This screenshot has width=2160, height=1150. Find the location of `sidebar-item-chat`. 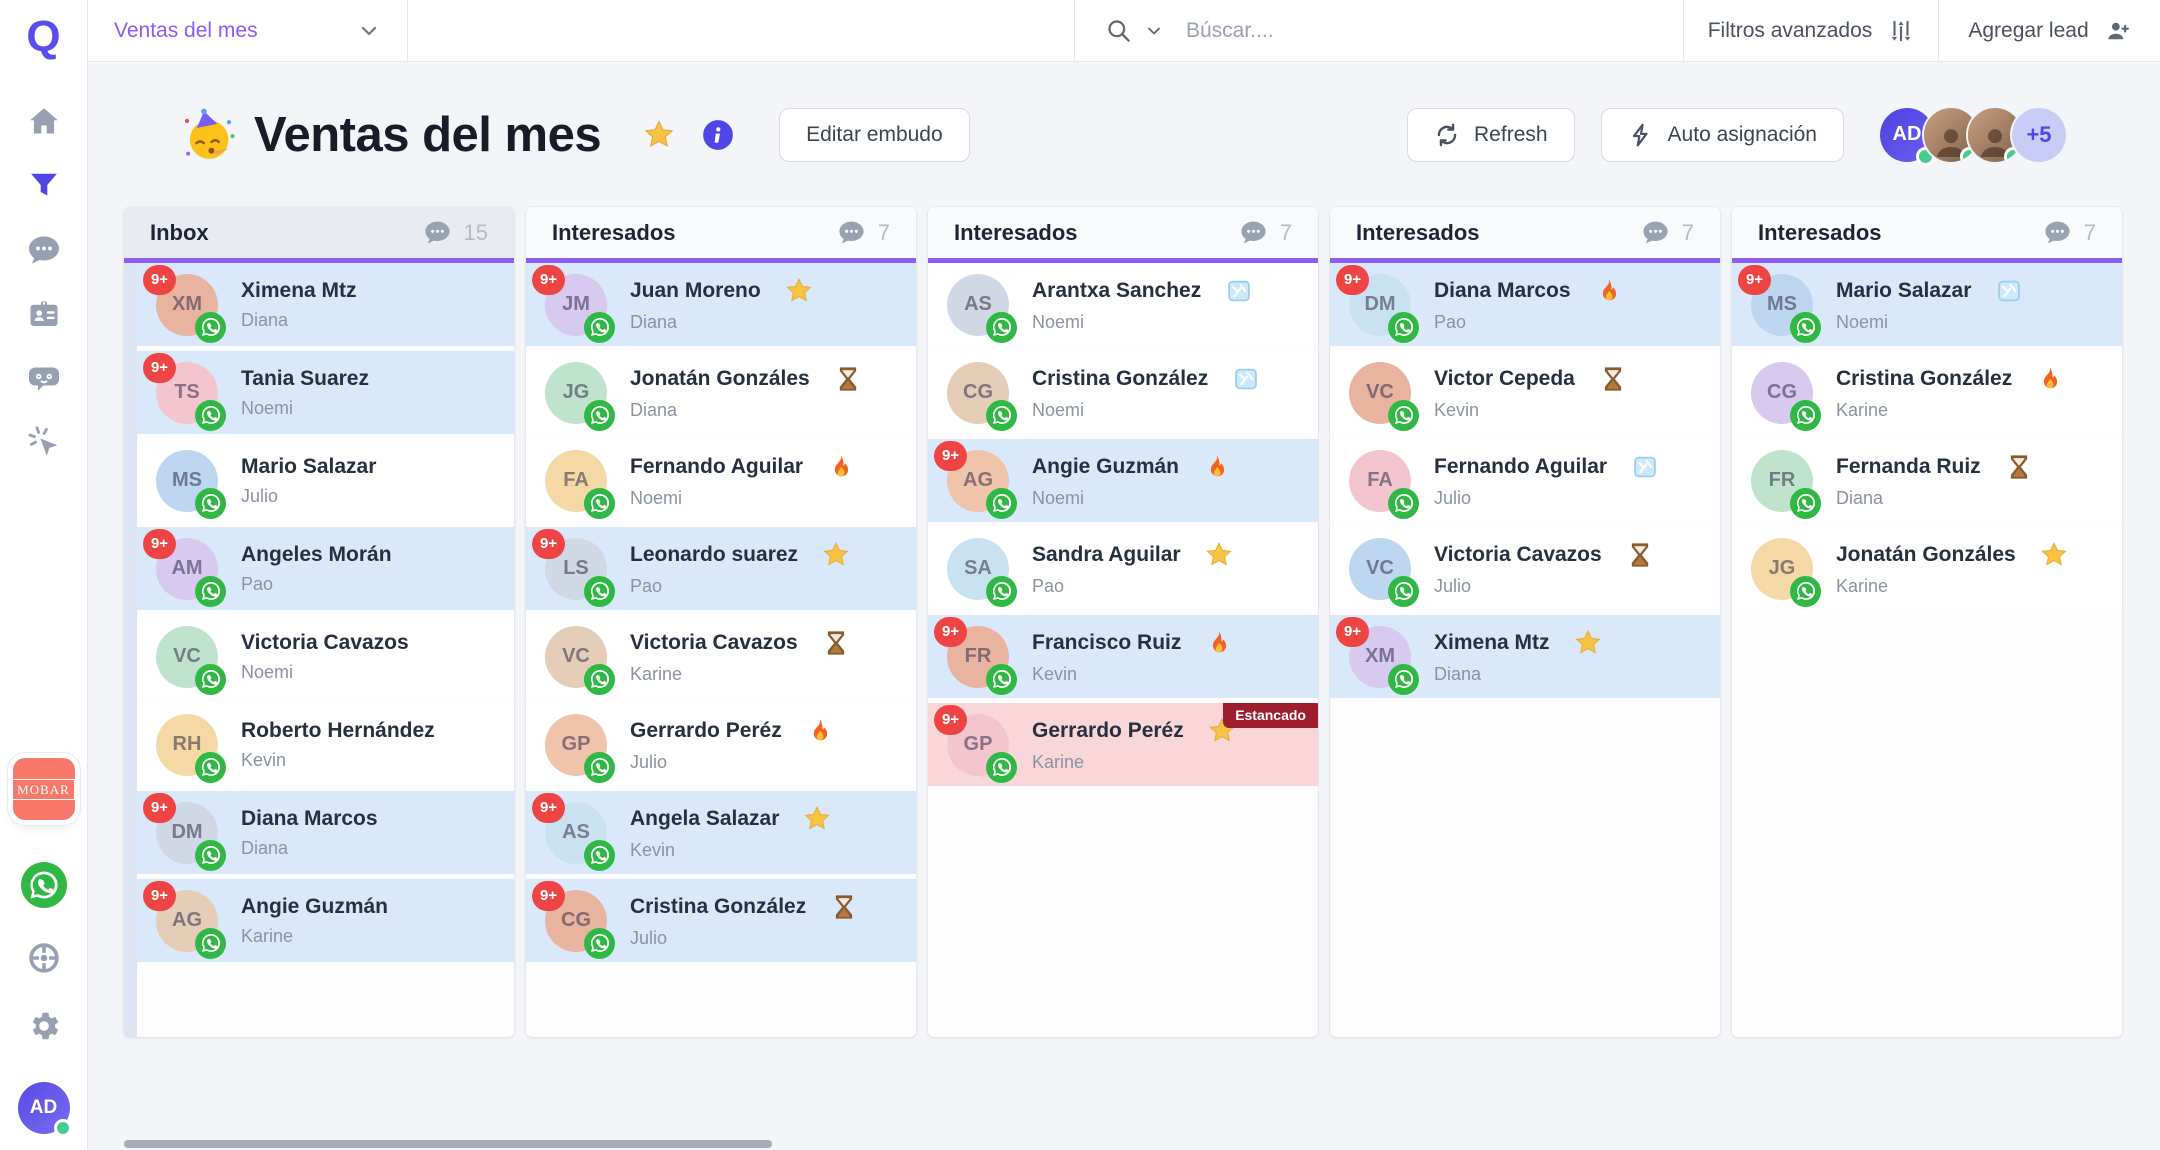

sidebar-item-chat is located at coordinates (44, 250).